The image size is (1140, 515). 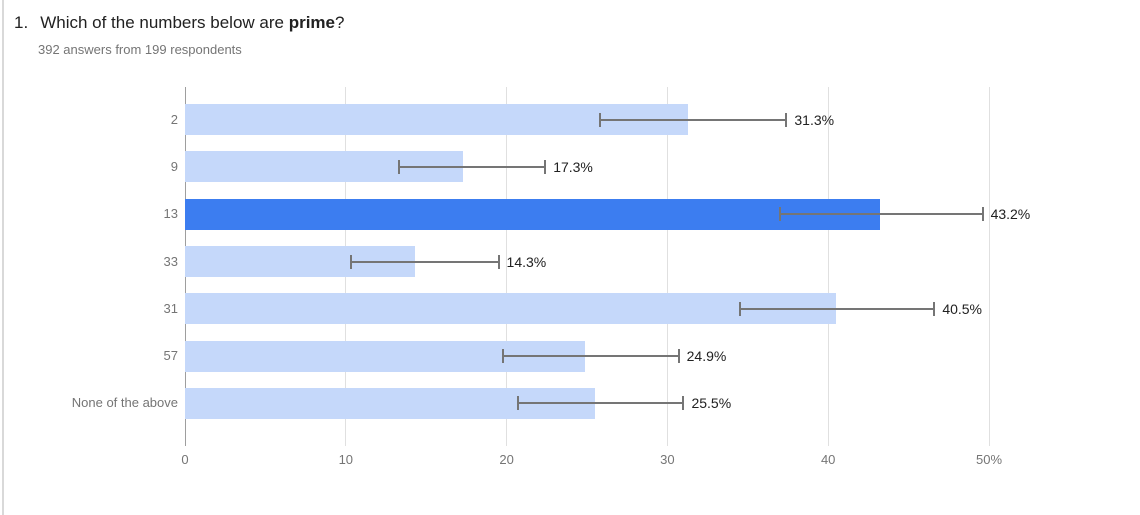 I want to click on question-title: Which of the numbers below are prime?, so click(x=192, y=23).